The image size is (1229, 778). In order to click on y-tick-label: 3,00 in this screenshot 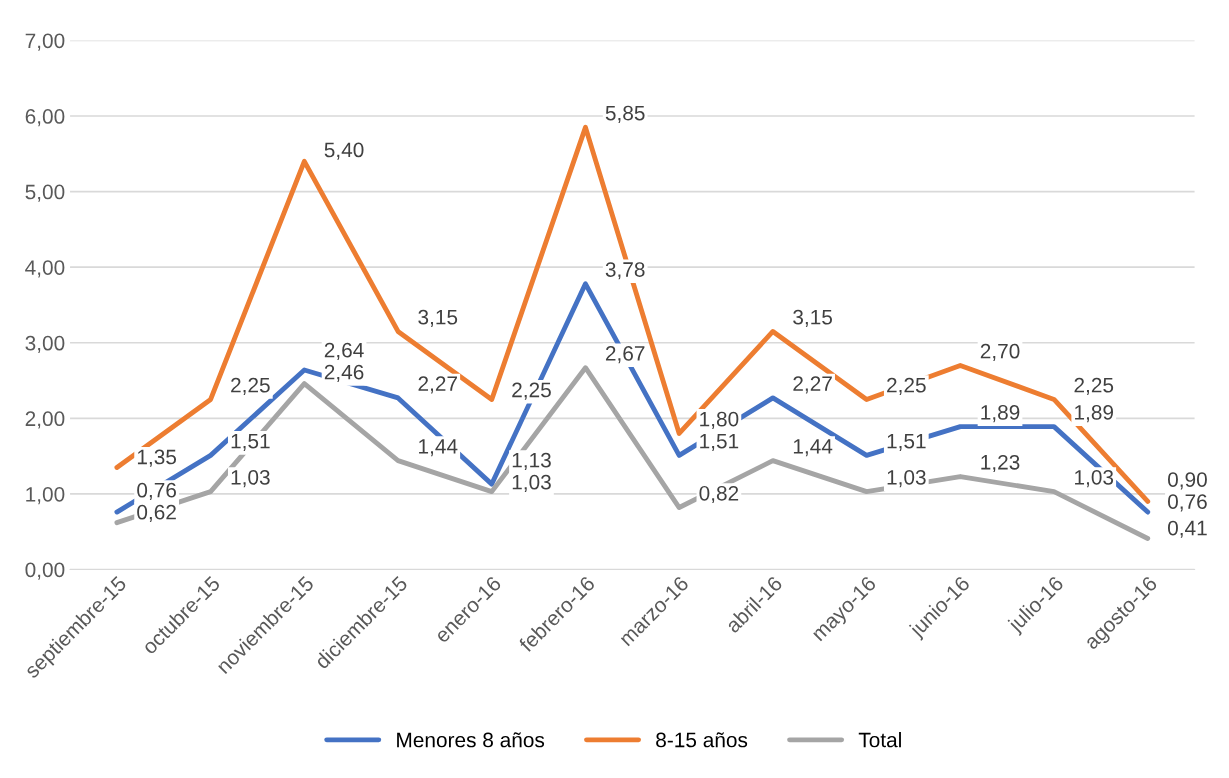, I will do `click(45, 344)`.